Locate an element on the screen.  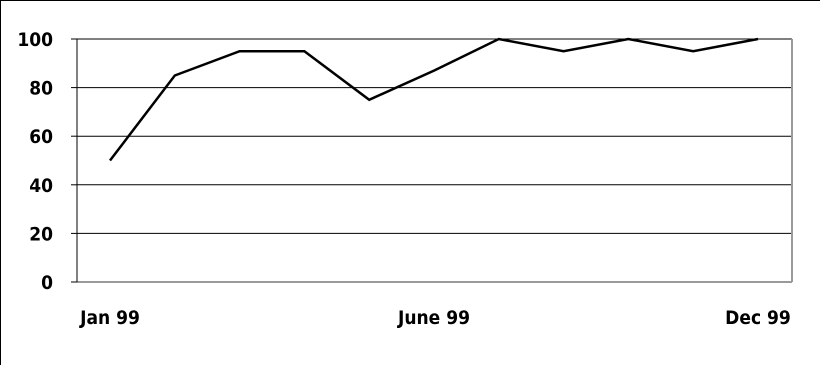
y-tick-label: 40 is located at coordinates (41, 186).